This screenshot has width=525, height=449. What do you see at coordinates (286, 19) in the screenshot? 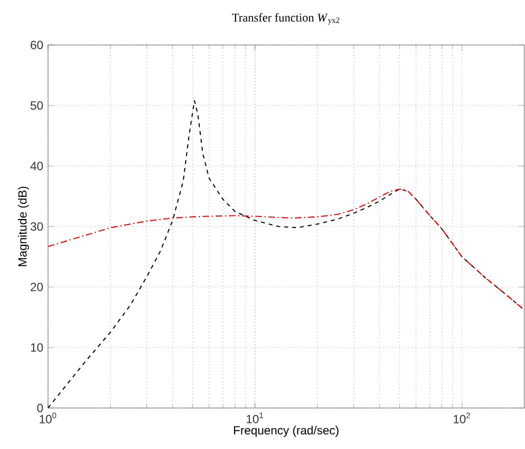
I see `chart-title: Transfer function W$_{yx2}$` at bounding box center [286, 19].